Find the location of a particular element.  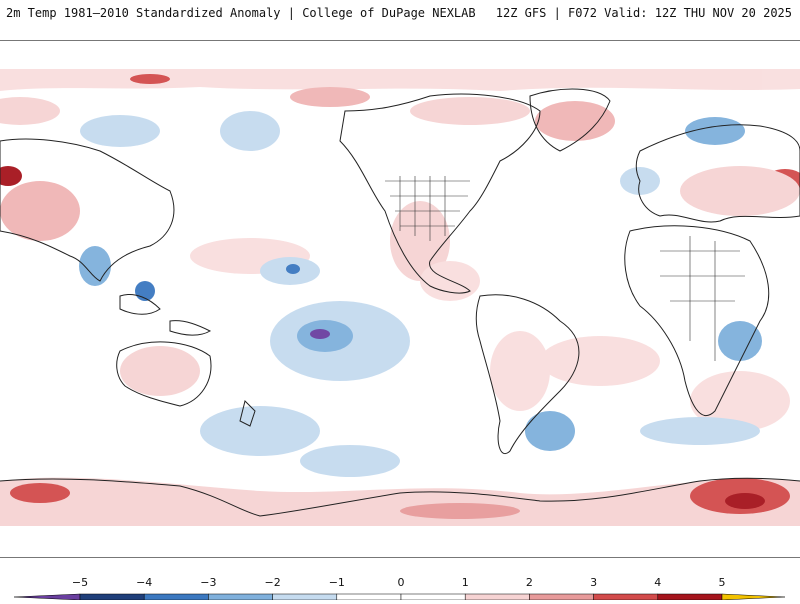

colorbar-svg is located at coordinates (399, 597).